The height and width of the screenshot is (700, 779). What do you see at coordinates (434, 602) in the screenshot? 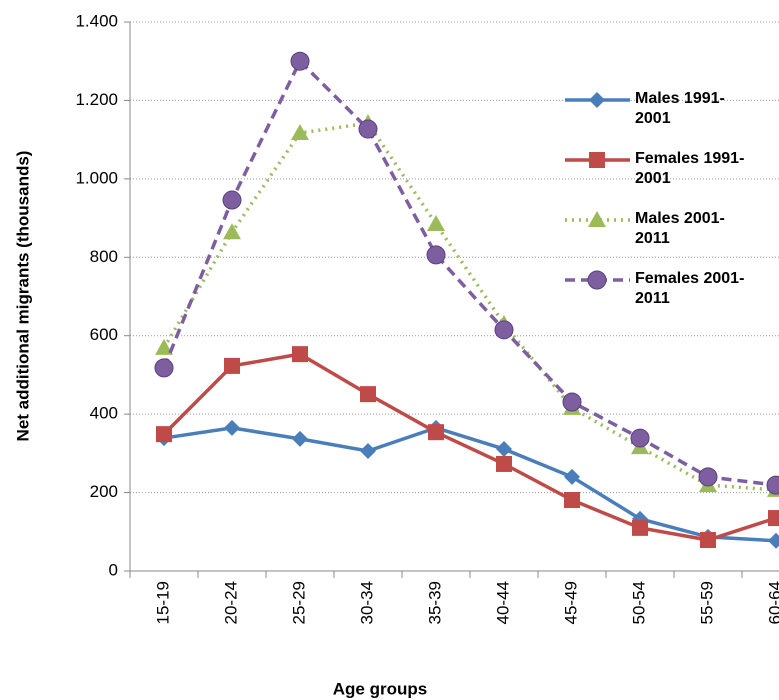
I see `x-tick-label: 35-39` at bounding box center [434, 602].